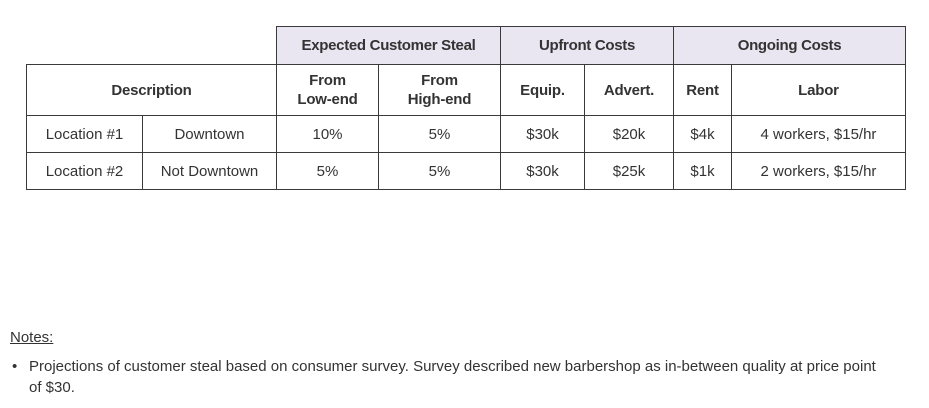 This screenshot has width=929, height=408. I want to click on cell-advert: $25k, so click(629, 171).